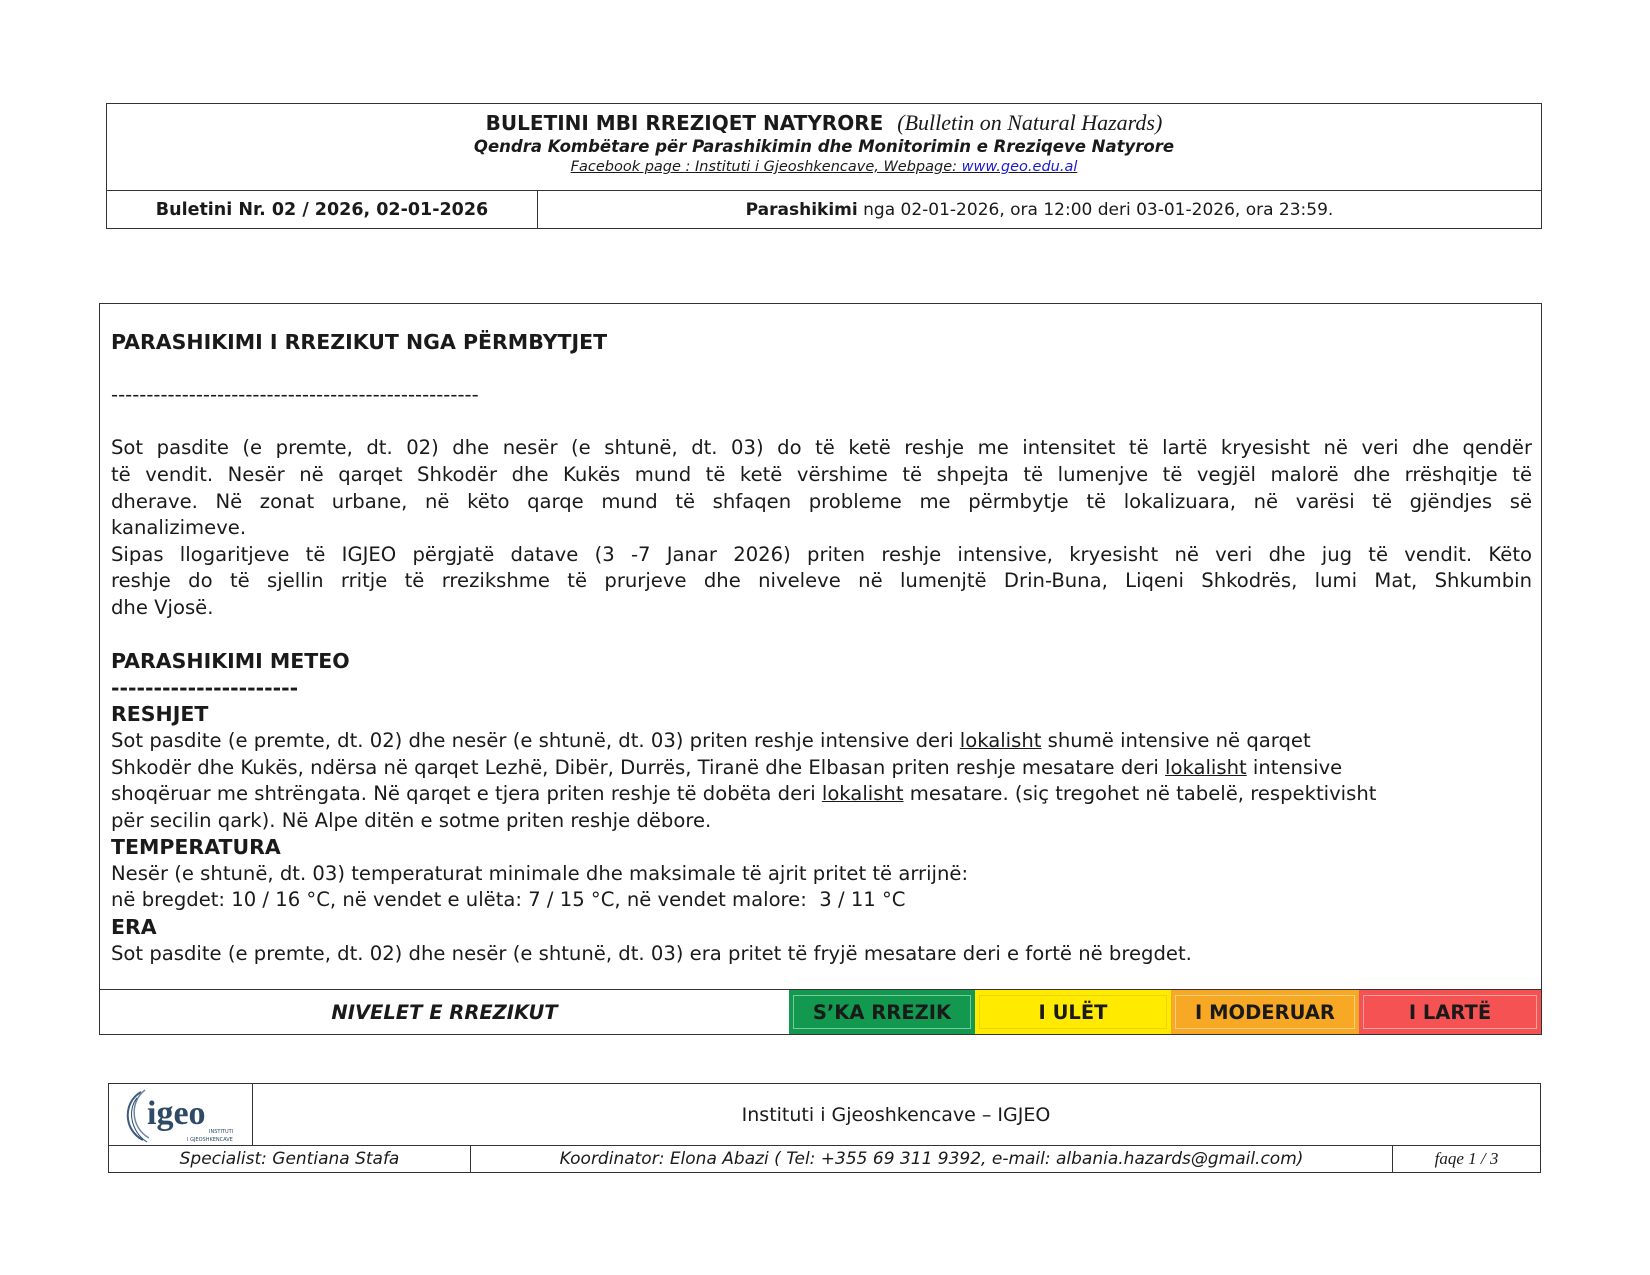 The height and width of the screenshot is (1275, 1650). I want to click on risk-divider, so click(820, 989).